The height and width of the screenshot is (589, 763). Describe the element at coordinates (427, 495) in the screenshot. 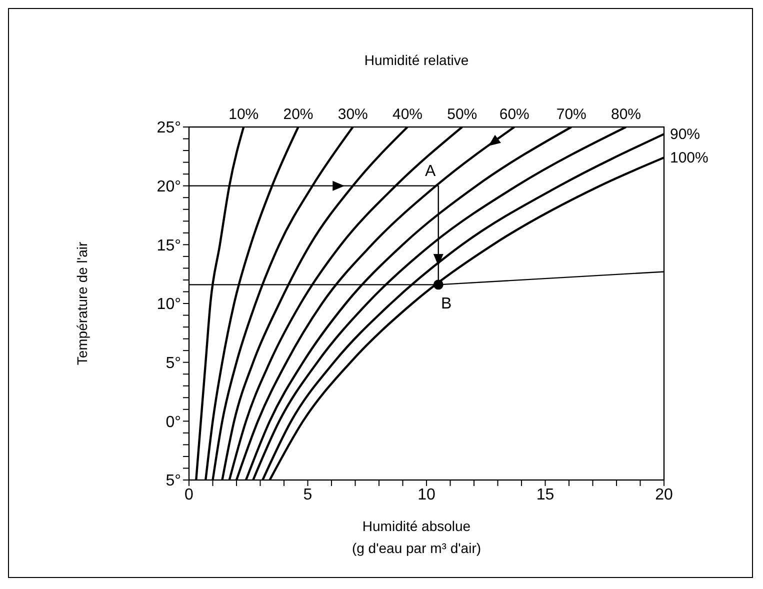

I see `x-tick-label: 10` at that location.